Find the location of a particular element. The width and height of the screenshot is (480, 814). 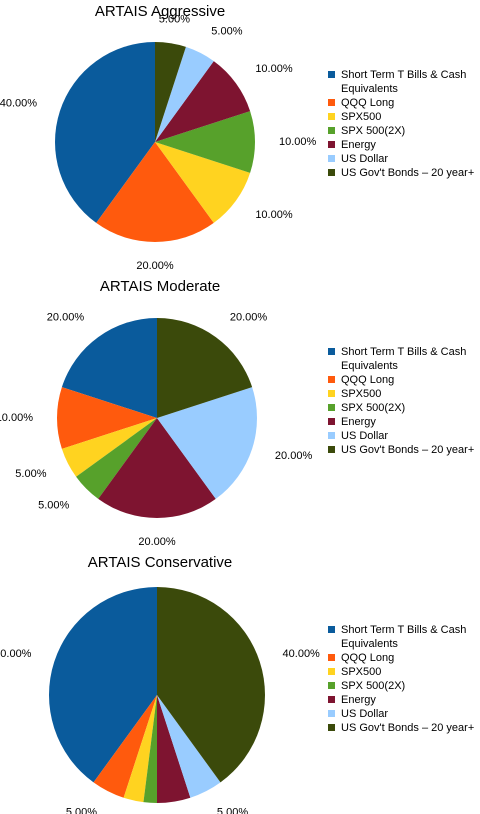

chart-title: ARTAIS Moderate is located at coordinates (160, 286).